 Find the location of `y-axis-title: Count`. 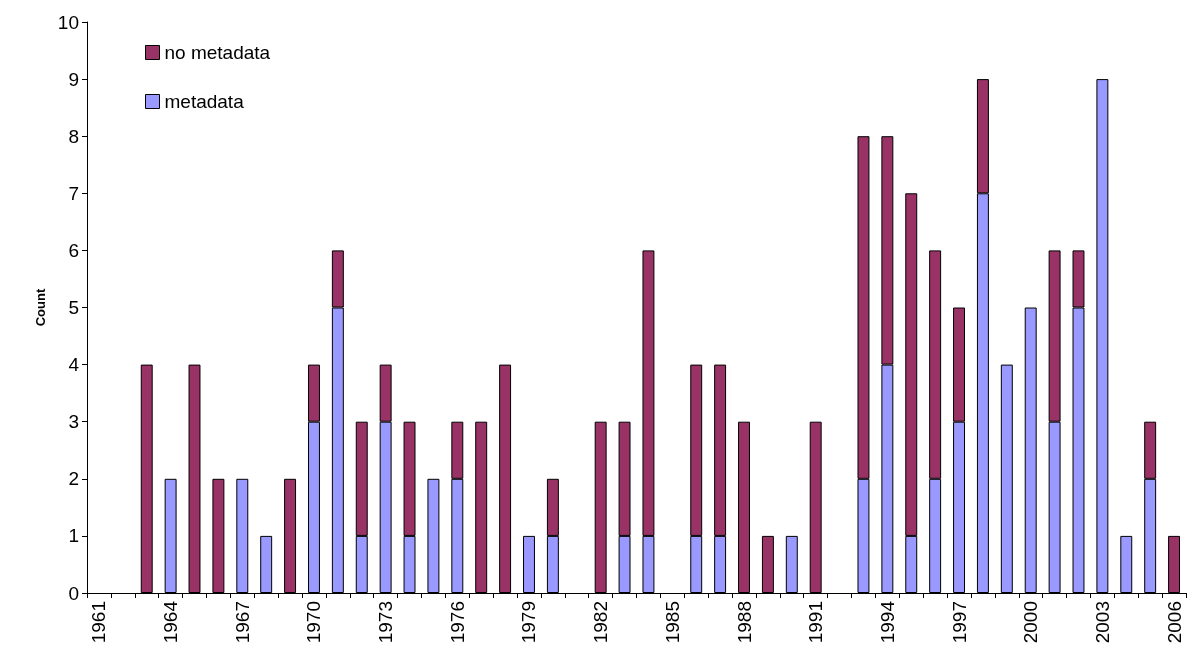

y-axis-title: Count is located at coordinates (40, 307).